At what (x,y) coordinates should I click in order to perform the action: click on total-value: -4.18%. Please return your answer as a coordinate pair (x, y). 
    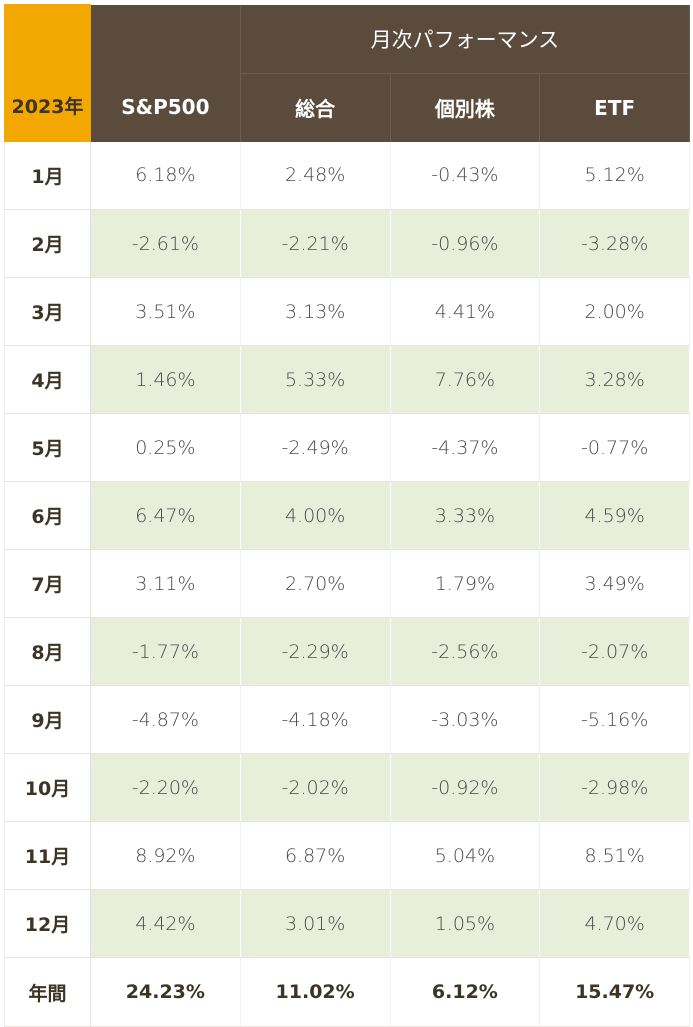
    Looking at the image, I should click on (315, 719).